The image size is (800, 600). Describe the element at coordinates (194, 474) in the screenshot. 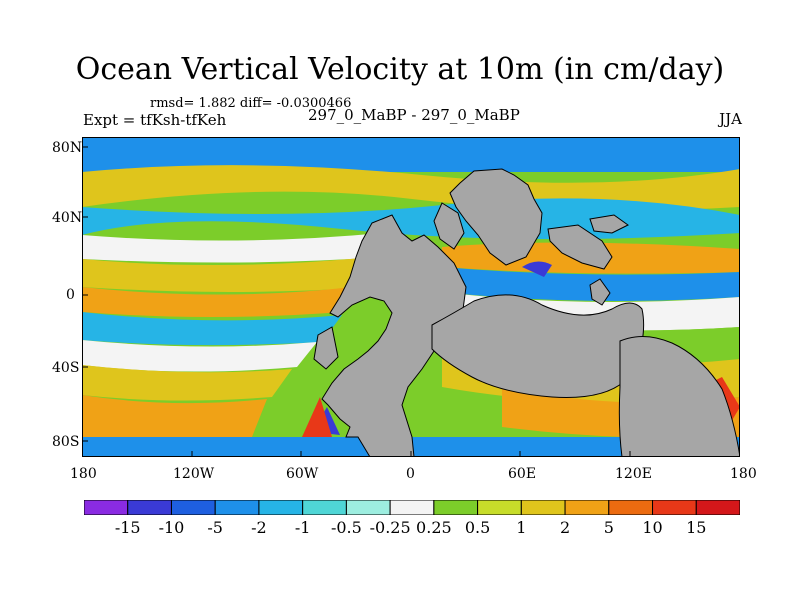

I see `lon-tick-label: 120W` at that location.